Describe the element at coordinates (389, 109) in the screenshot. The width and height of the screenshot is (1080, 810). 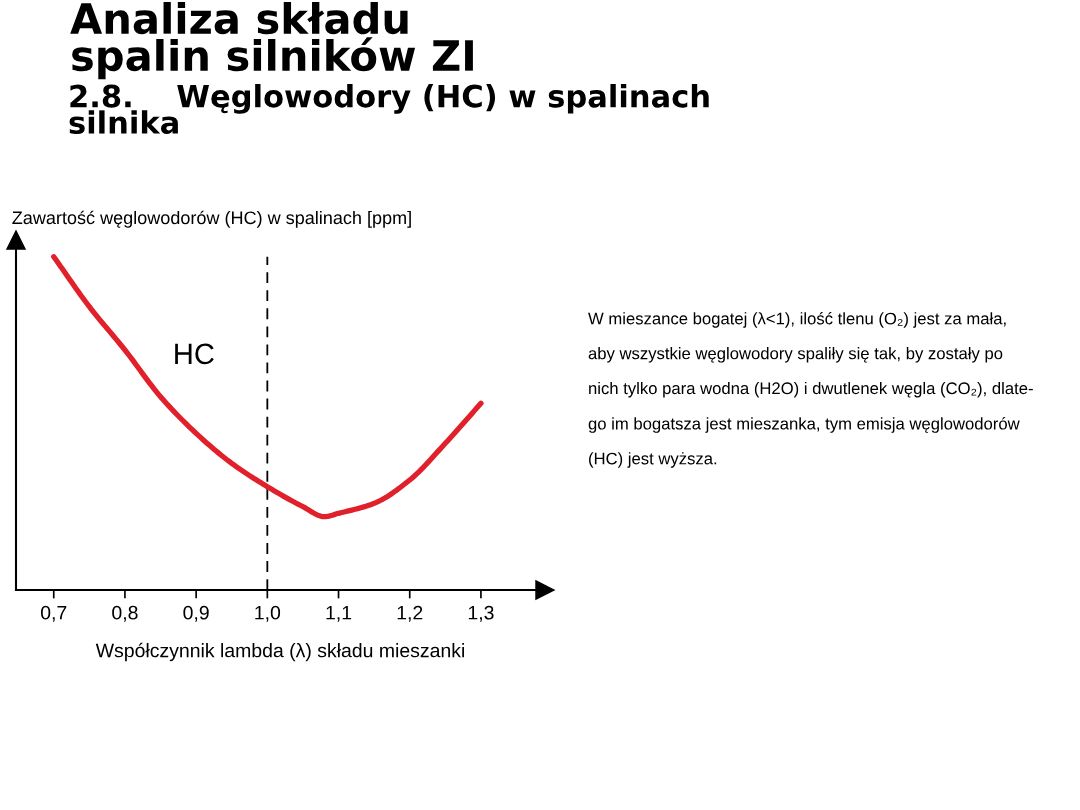
I see `chart-subtitle: 2.8. Węglowodory (HC) w spalinach silnika` at that location.